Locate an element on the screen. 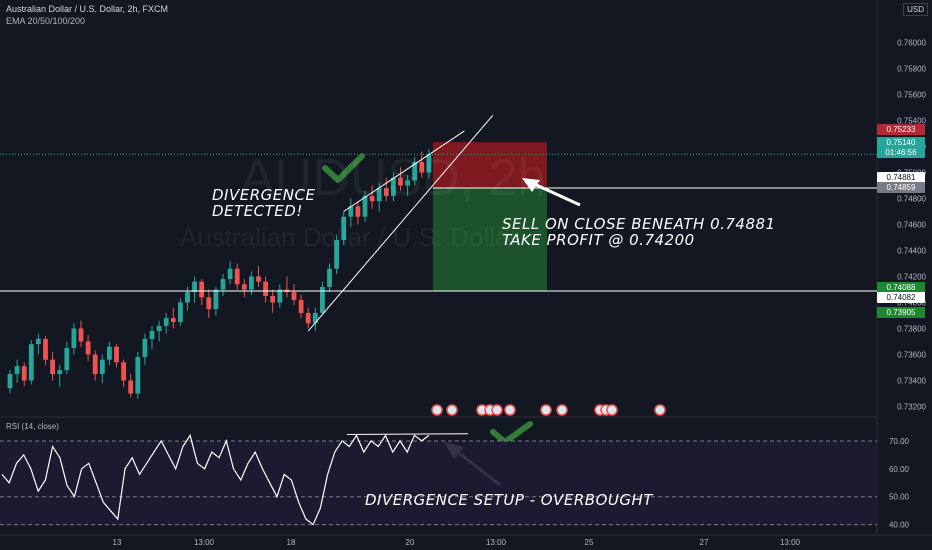 The image size is (932, 550). watermark-symbol: AUDUSD, 2h is located at coordinates (393, 178).